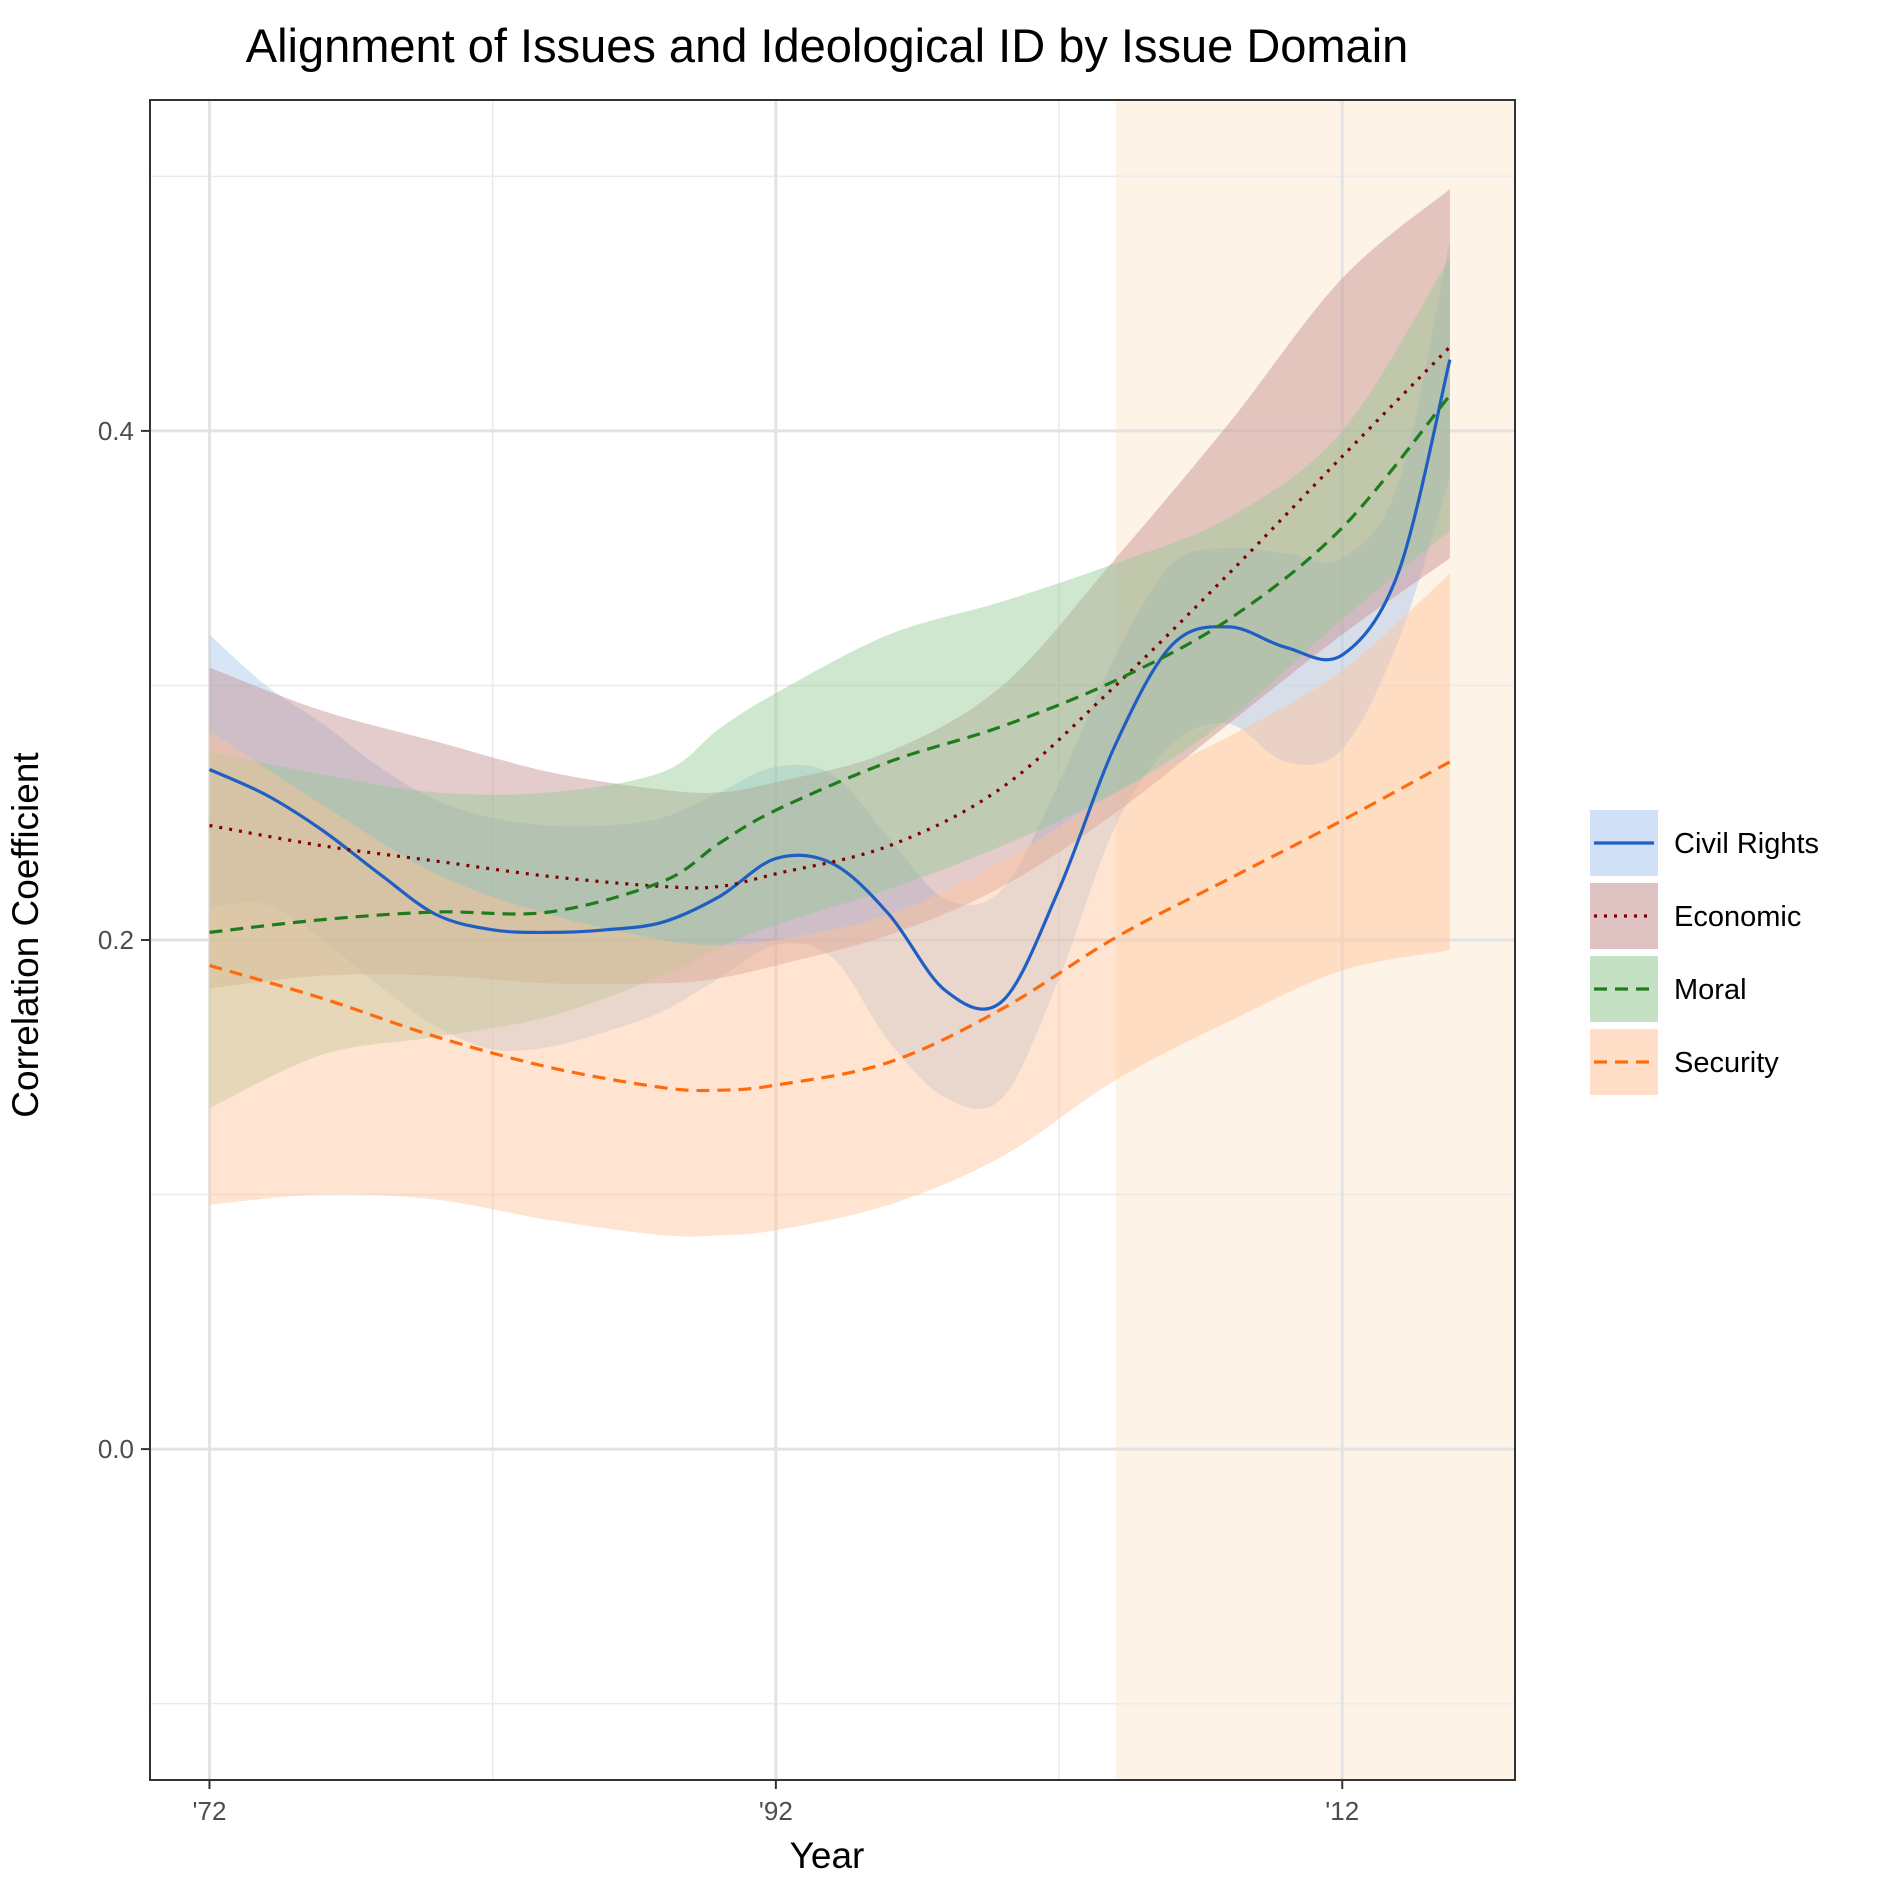  What do you see at coordinates (776, 1811) in the screenshot?
I see `x-tick-label: '92` at bounding box center [776, 1811].